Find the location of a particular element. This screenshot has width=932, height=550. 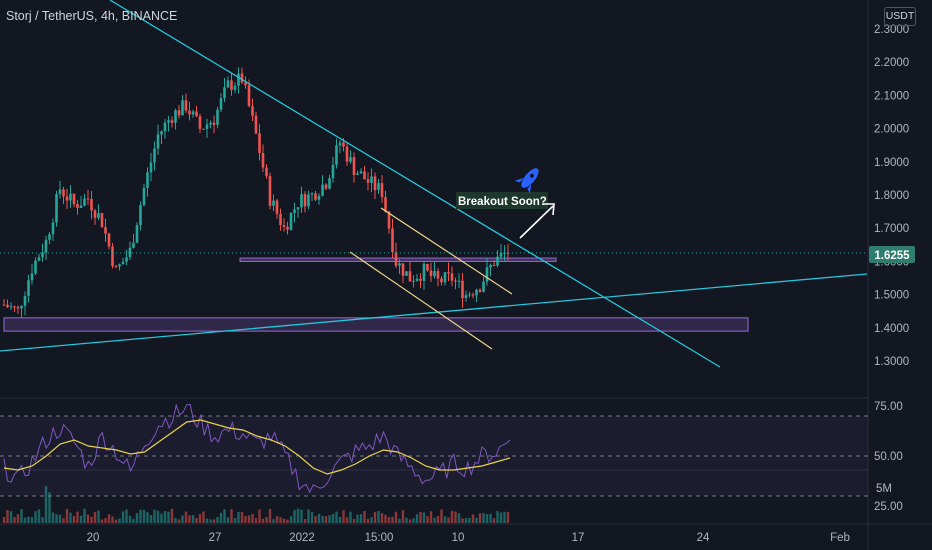

channel-upper-line is located at coordinates (446, 251).